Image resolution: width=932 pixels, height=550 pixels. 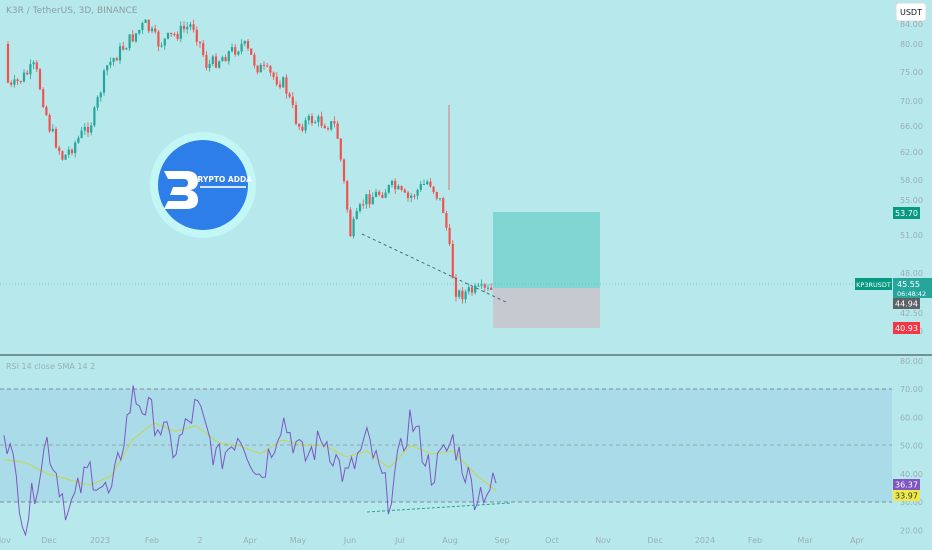 I want to click on time-tick-label: Feb, so click(x=755, y=540).